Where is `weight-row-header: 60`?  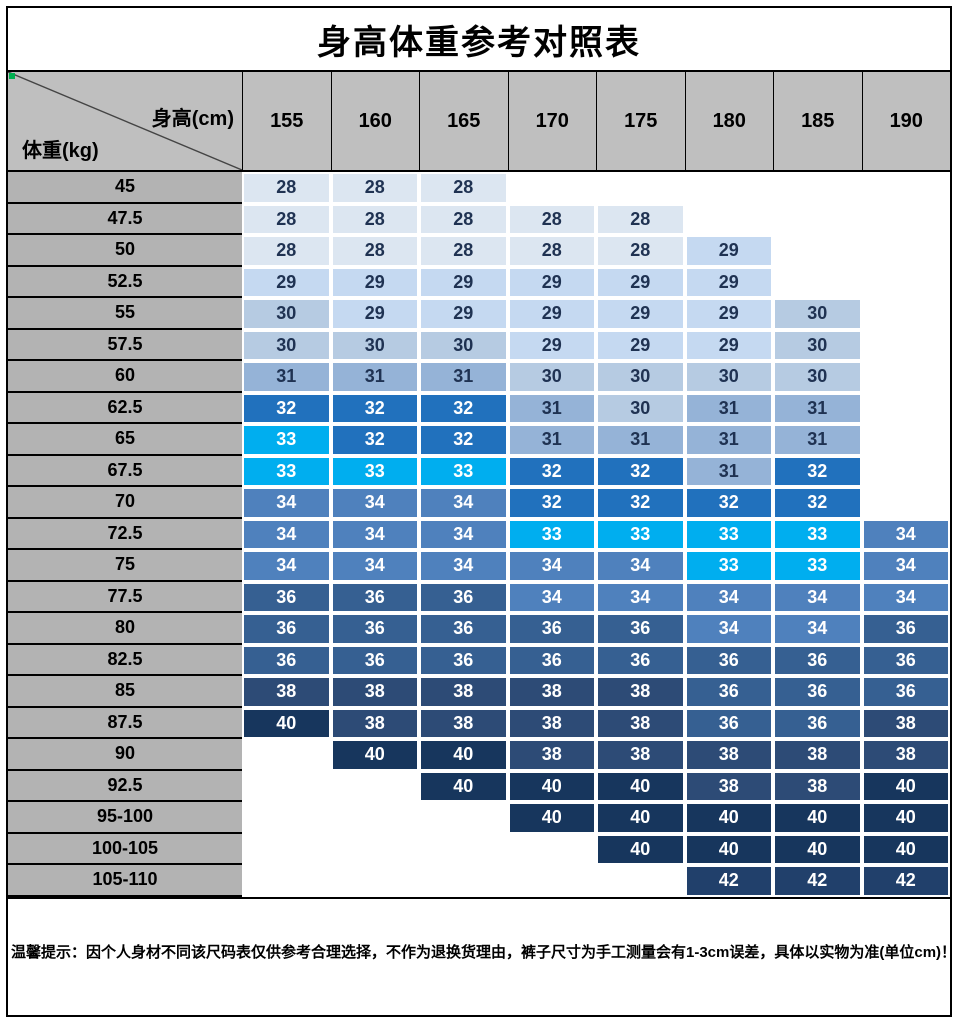 weight-row-header: 60 is located at coordinates (125, 377).